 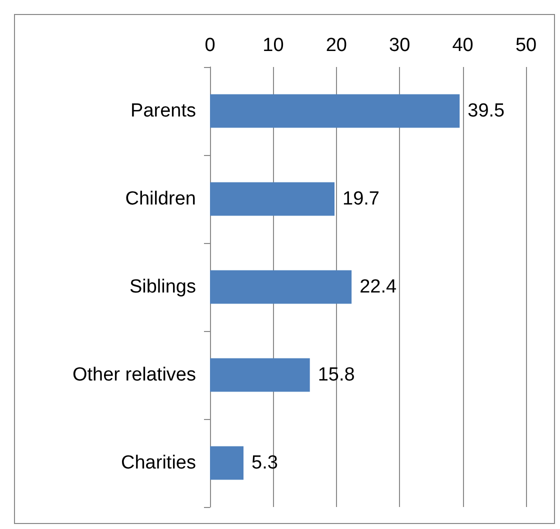 What do you see at coordinates (163, 111) in the screenshot?
I see `y-tick-label: Parents` at bounding box center [163, 111].